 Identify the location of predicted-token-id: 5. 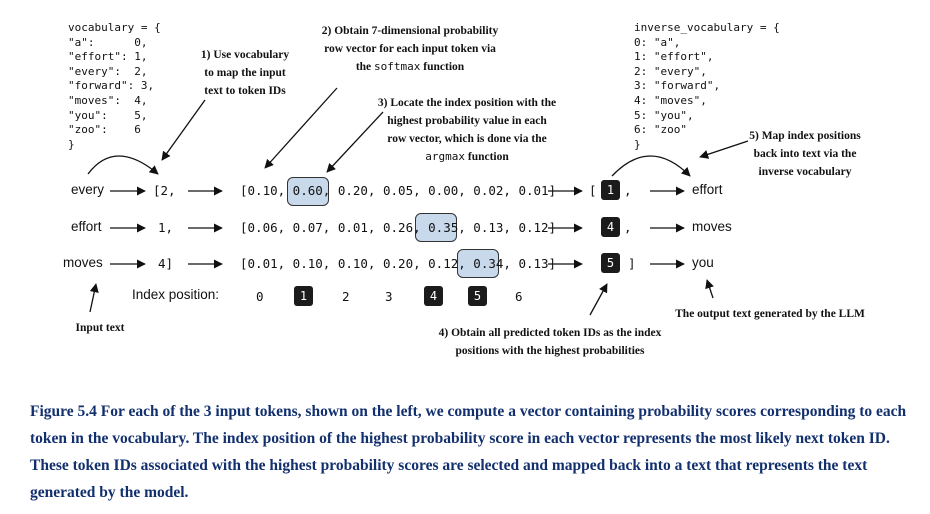
(610, 263).